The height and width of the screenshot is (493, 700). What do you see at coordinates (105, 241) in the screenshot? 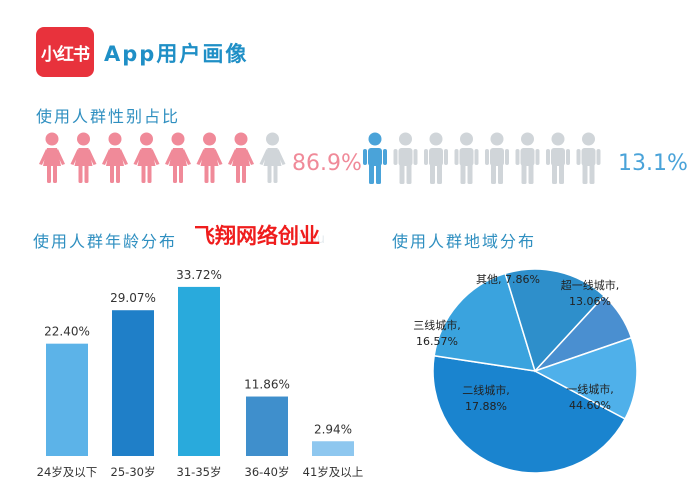
I see `age-section-title: 使用人群年龄分布` at bounding box center [105, 241].